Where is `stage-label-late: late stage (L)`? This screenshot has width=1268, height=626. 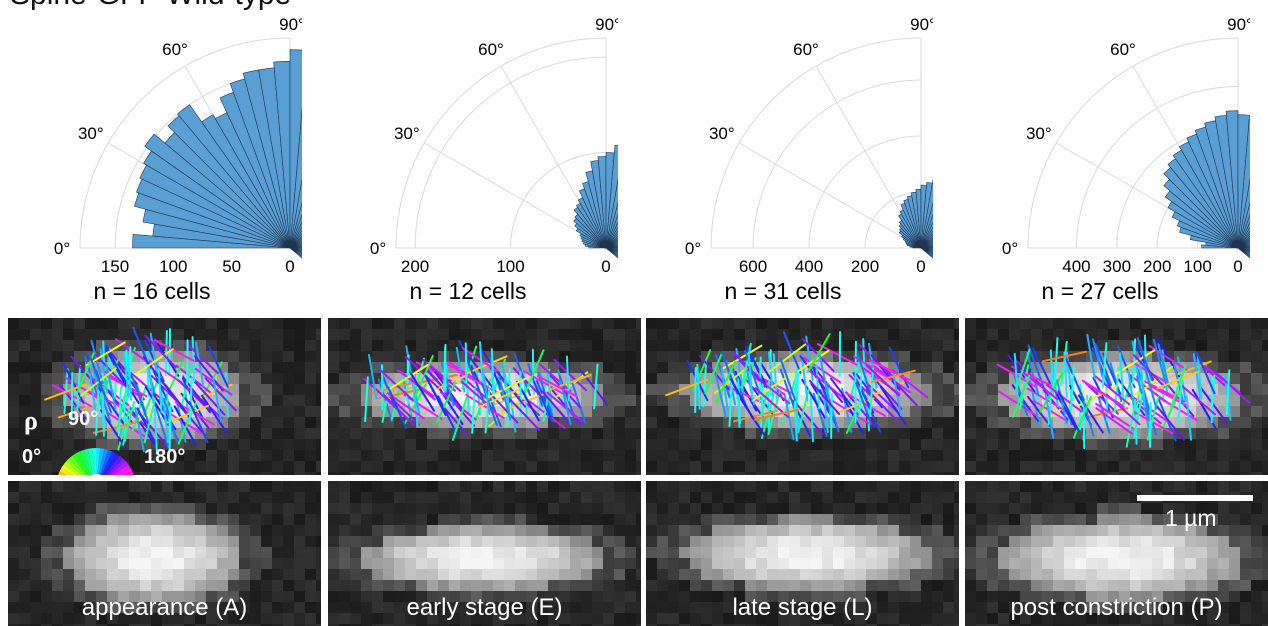
stage-label-late: late stage (L) is located at coordinates (802, 607).